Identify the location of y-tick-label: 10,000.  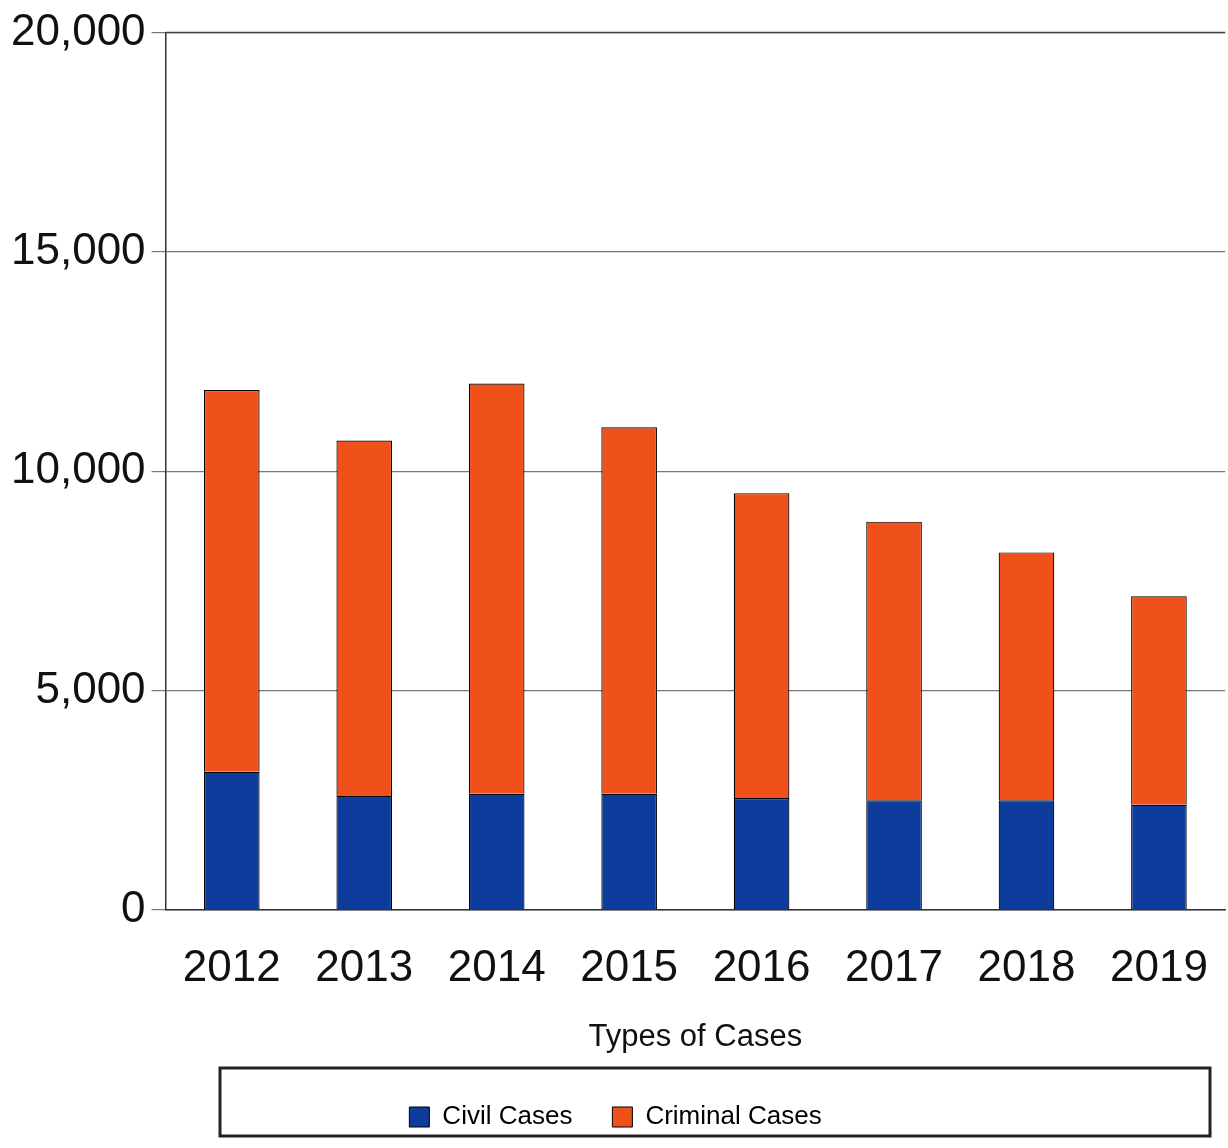
(78, 468).